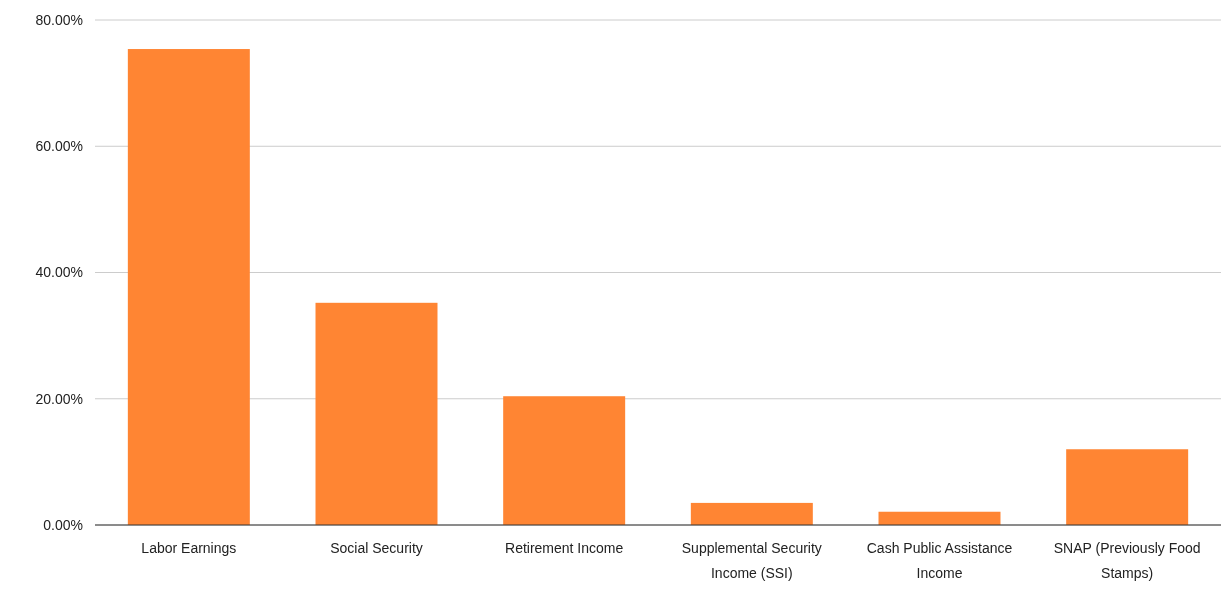 The width and height of the screenshot is (1229, 611). I want to click on y-tick-label: 0.00%, so click(63, 524).